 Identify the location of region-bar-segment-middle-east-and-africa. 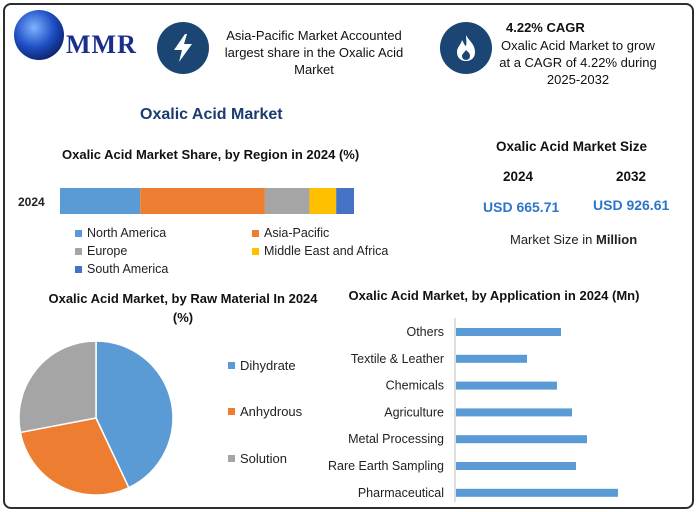
(323, 201).